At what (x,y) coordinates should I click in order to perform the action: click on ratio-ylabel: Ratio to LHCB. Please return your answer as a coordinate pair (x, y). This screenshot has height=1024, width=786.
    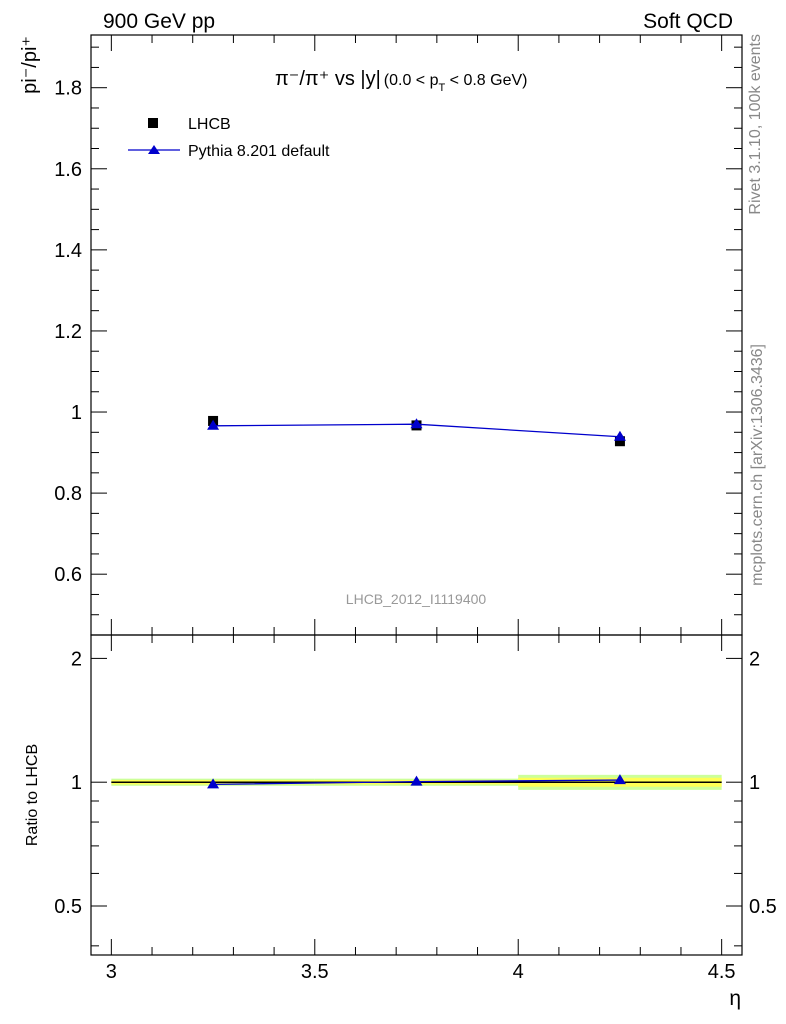
    Looking at the image, I should click on (32, 795).